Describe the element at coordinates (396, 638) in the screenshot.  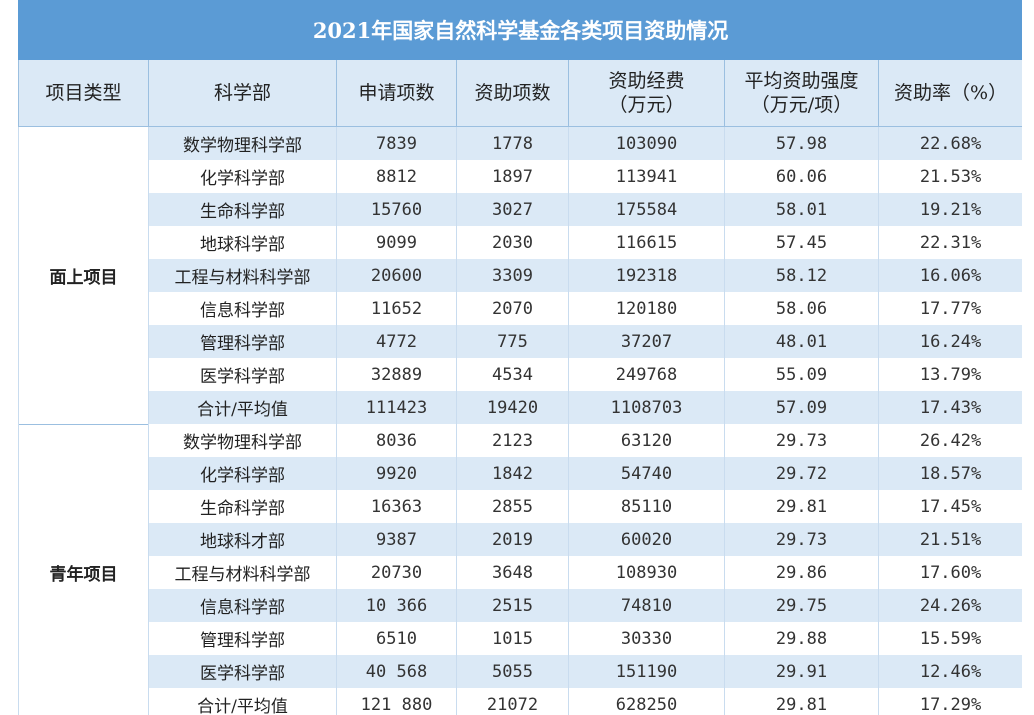
I see `applications-cell: 6510` at that location.